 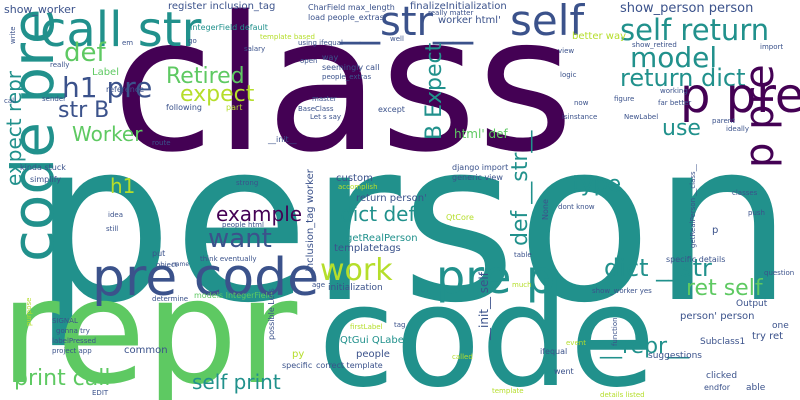 What do you see at coordinates (149, 324) in the screenshot?
I see `word-repr: repr` at bounding box center [149, 324].